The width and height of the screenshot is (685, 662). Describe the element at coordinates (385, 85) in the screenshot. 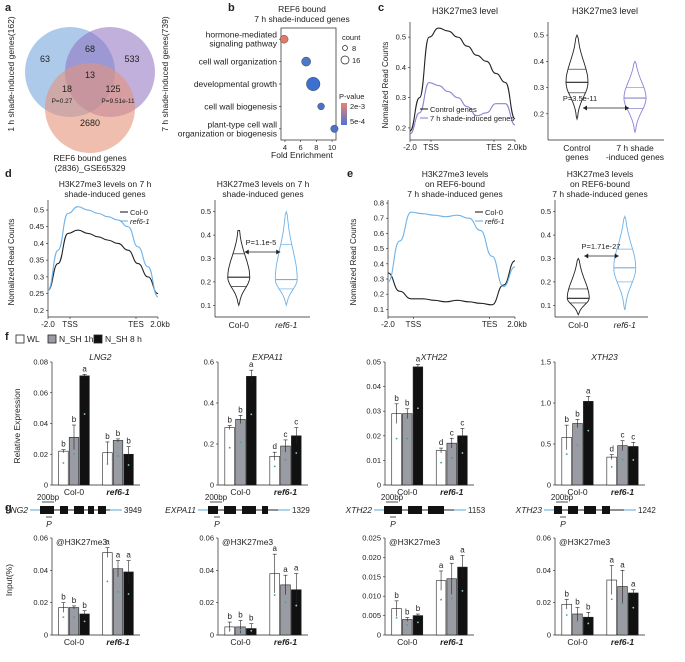

I see `c-ylabel: Nomalized Read Counts` at that location.